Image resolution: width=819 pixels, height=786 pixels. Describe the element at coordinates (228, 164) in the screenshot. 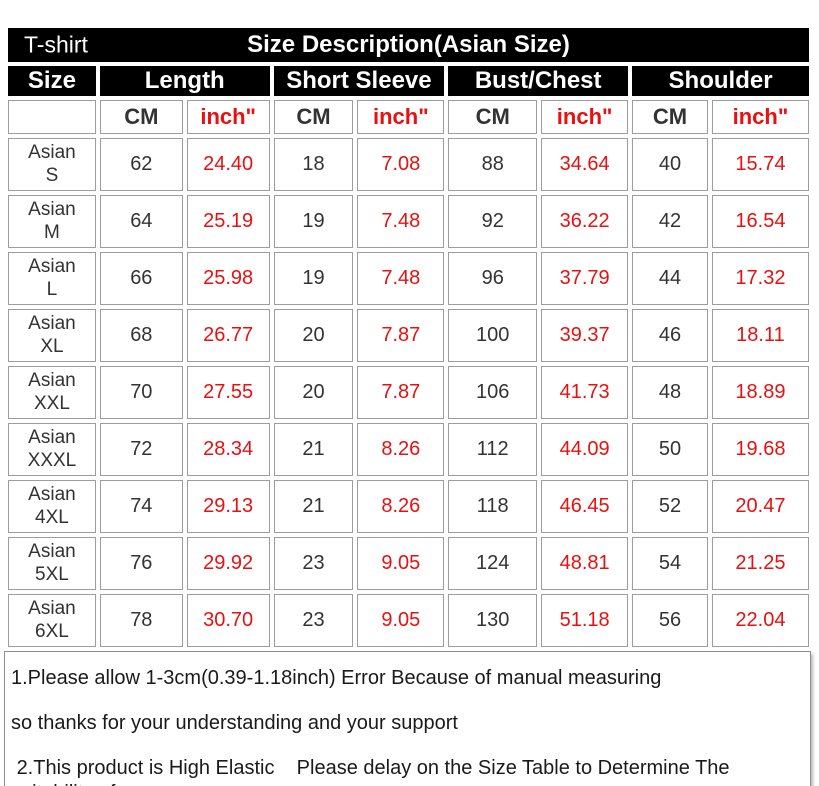

I see `length-inch-cell: 24.40` at that location.